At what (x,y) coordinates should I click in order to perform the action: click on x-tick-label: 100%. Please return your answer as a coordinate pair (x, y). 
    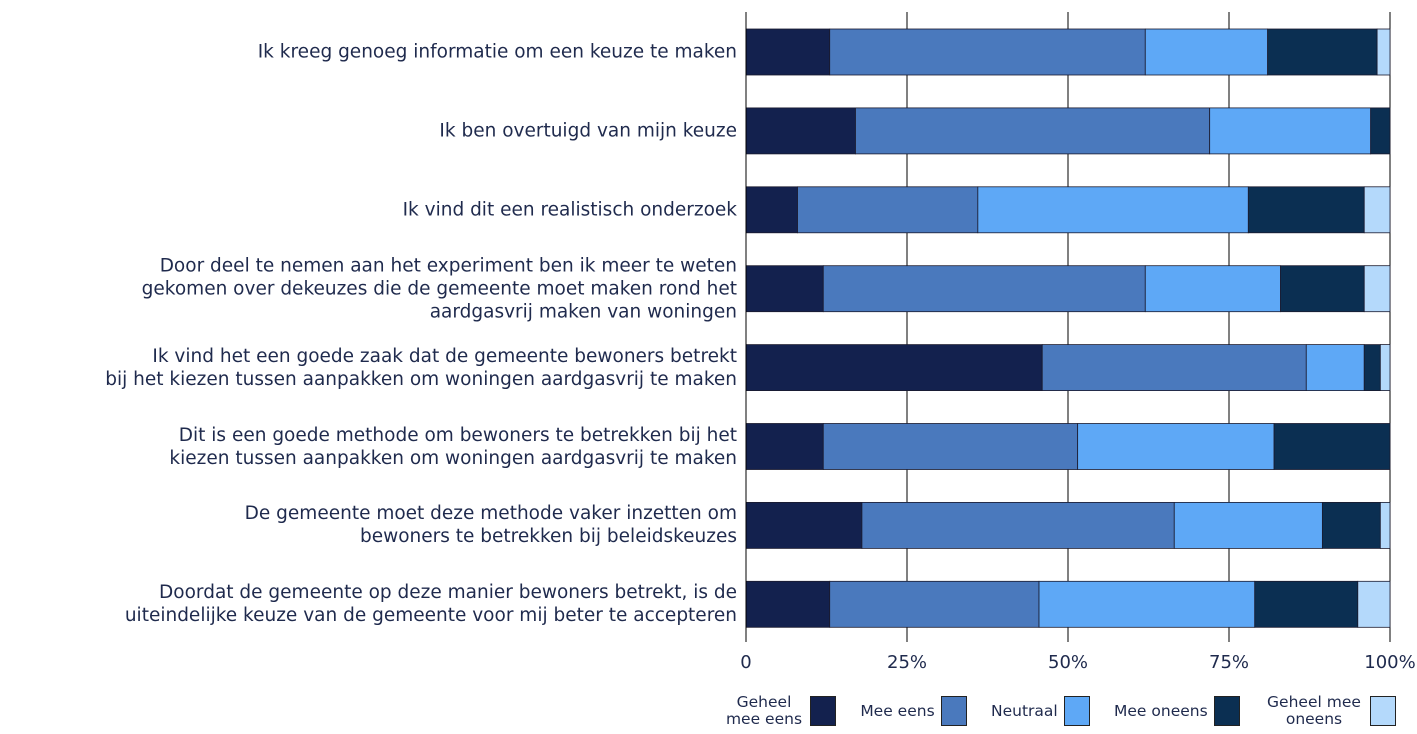
    Looking at the image, I should click on (1390, 662).